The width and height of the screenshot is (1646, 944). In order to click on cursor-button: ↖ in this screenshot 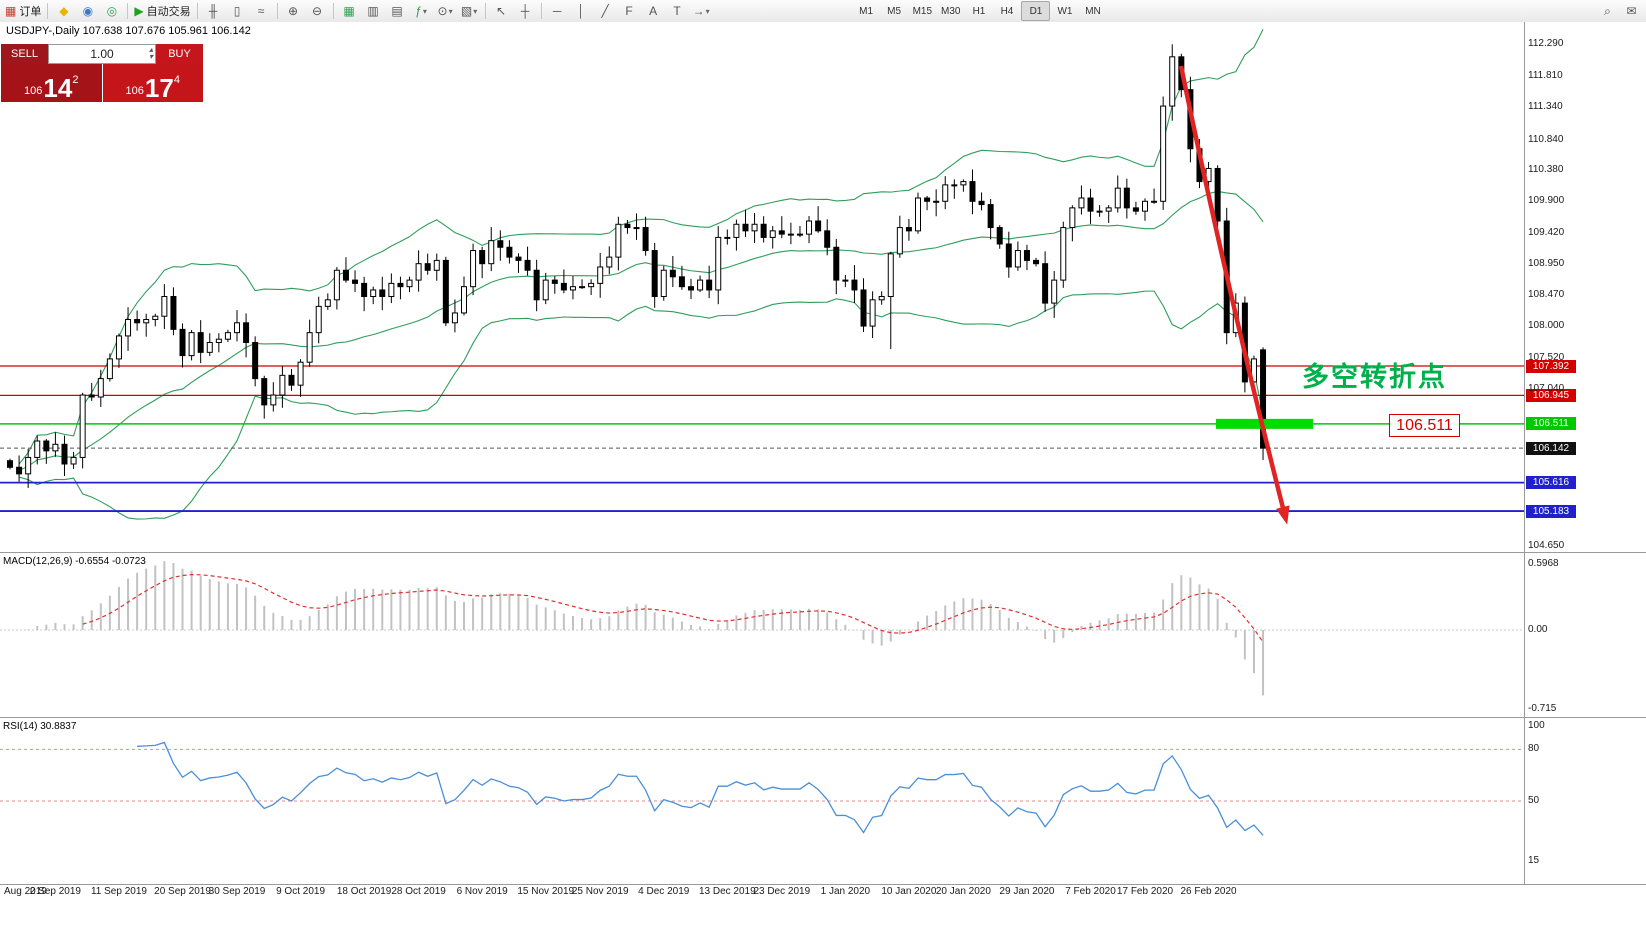, I will do `click(501, 11)`.